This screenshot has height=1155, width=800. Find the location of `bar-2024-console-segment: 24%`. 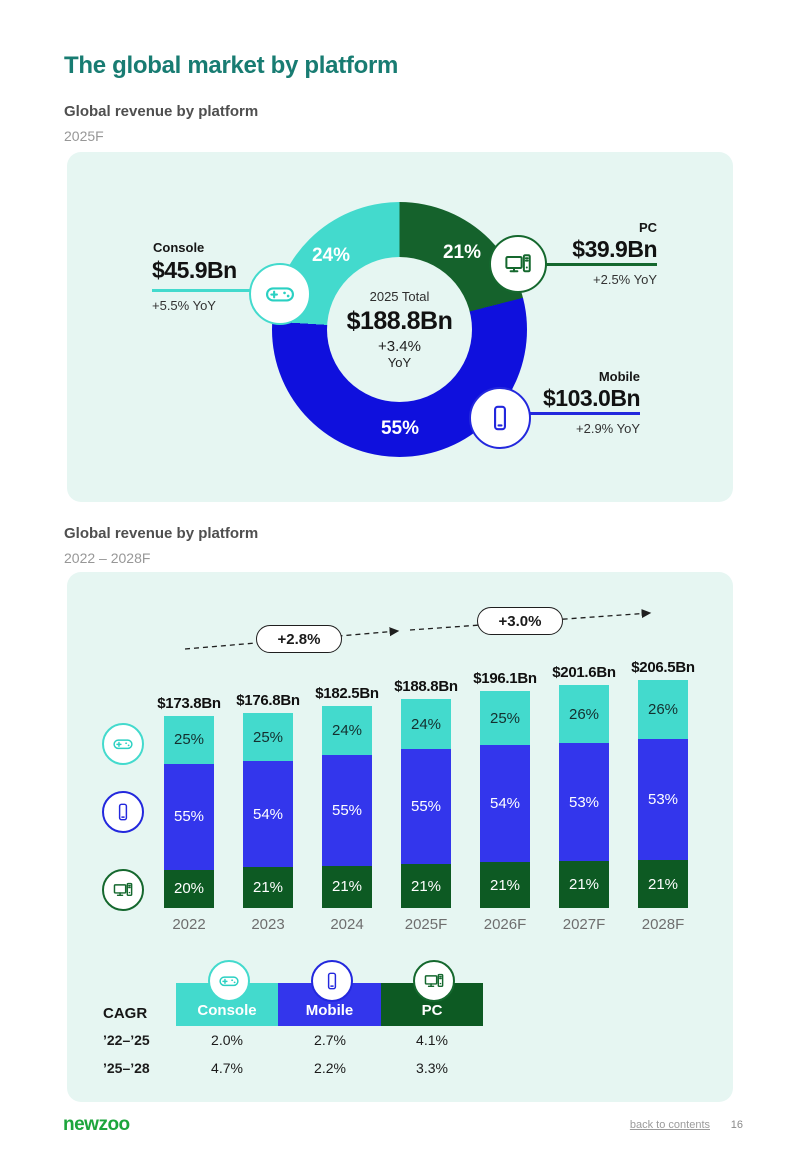

bar-2024-console-segment: 24% is located at coordinates (347, 730).